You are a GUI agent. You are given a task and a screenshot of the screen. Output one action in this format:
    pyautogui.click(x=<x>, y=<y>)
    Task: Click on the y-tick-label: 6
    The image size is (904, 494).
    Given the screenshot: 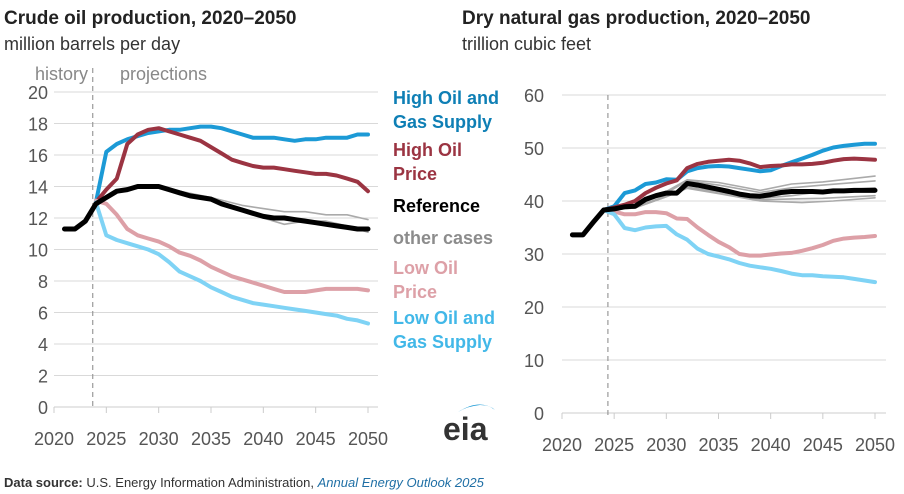 What is the action you would take?
    pyautogui.click(x=43, y=314)
    